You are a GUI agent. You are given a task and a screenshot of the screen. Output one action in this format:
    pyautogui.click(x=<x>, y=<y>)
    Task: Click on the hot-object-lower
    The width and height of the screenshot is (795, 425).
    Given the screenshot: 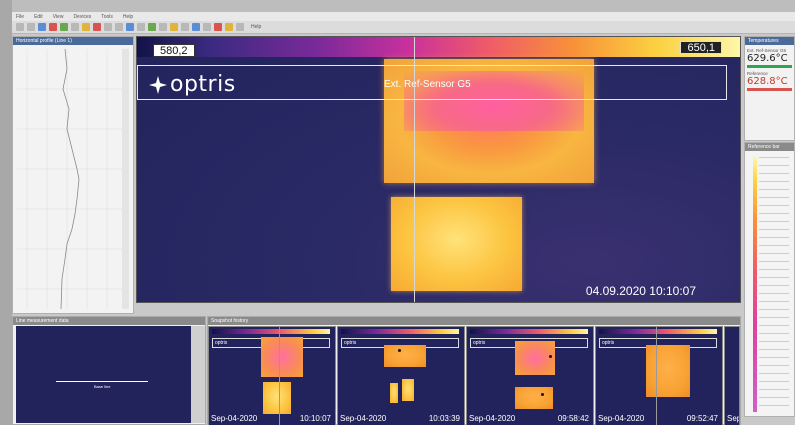 What is the action you would take?
    pyautogui.click(x=456, y=244)
    